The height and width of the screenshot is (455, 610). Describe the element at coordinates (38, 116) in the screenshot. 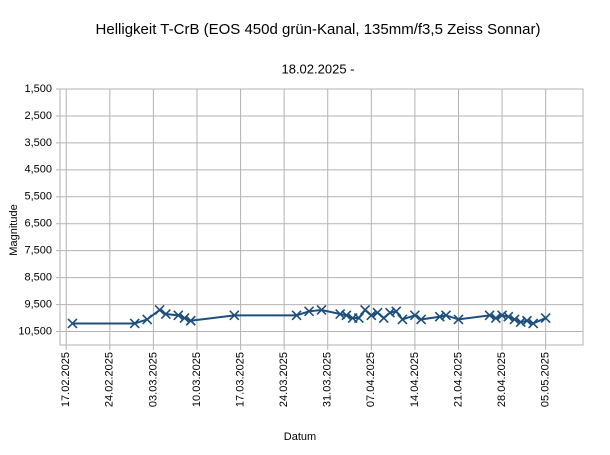

I see `y-tick-label: 2,500` at that location.